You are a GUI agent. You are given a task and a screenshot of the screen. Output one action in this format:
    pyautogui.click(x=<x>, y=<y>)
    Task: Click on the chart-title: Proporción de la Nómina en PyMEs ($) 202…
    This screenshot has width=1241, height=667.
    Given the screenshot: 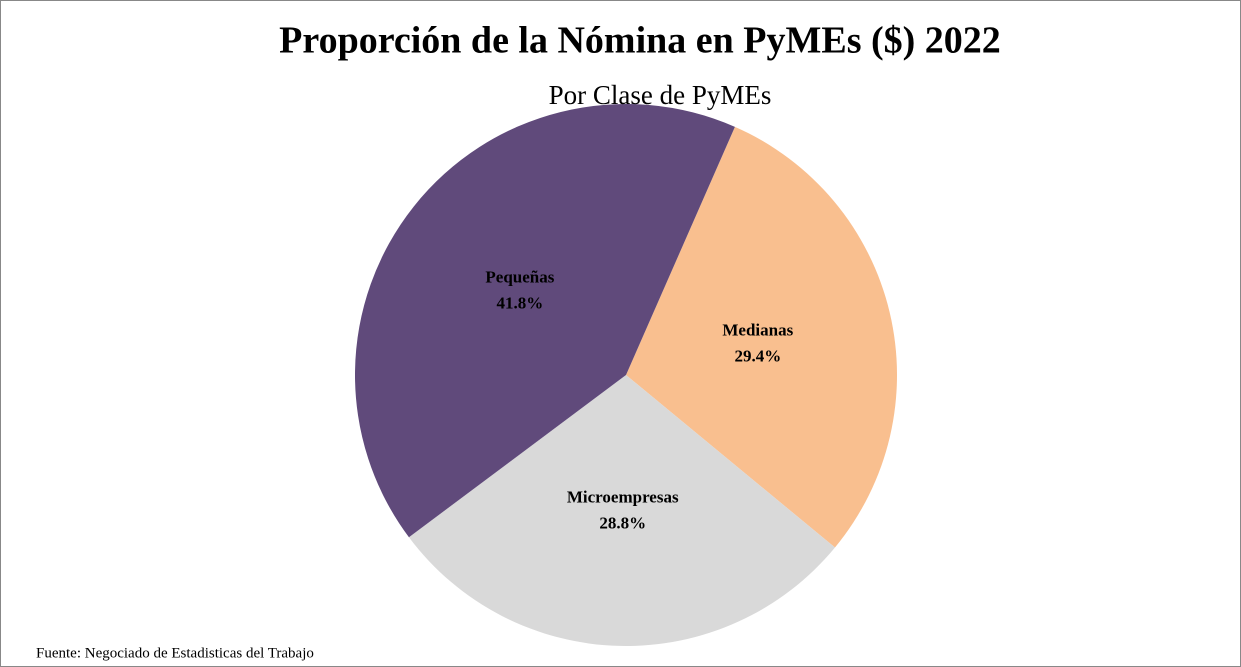 What is the action you would take?
    pyautogui.click(x=640, y=41)
    